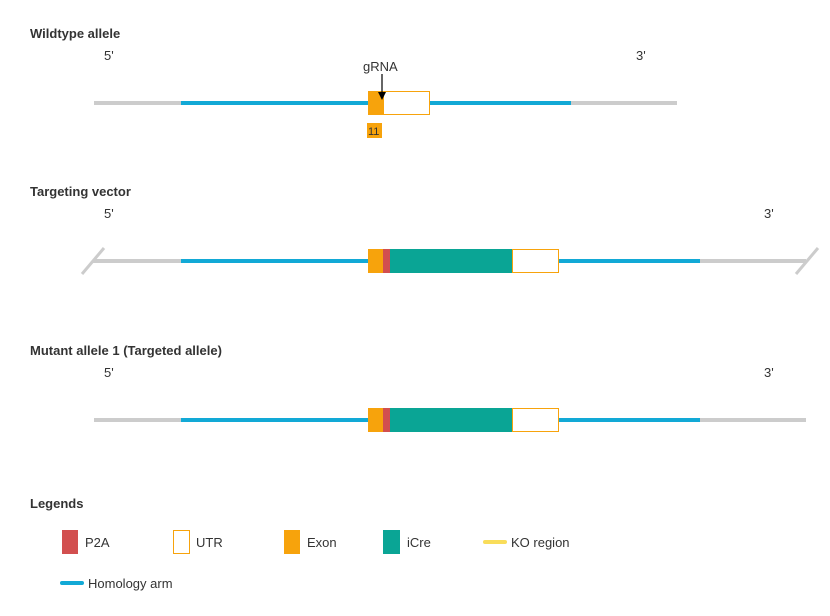 This screenshot has width=830, height=616. What do you see at coordinates (109, 55) in the screenshot?
I see `wildtype-five-prime: 5'` at bounding box center [109, 55].